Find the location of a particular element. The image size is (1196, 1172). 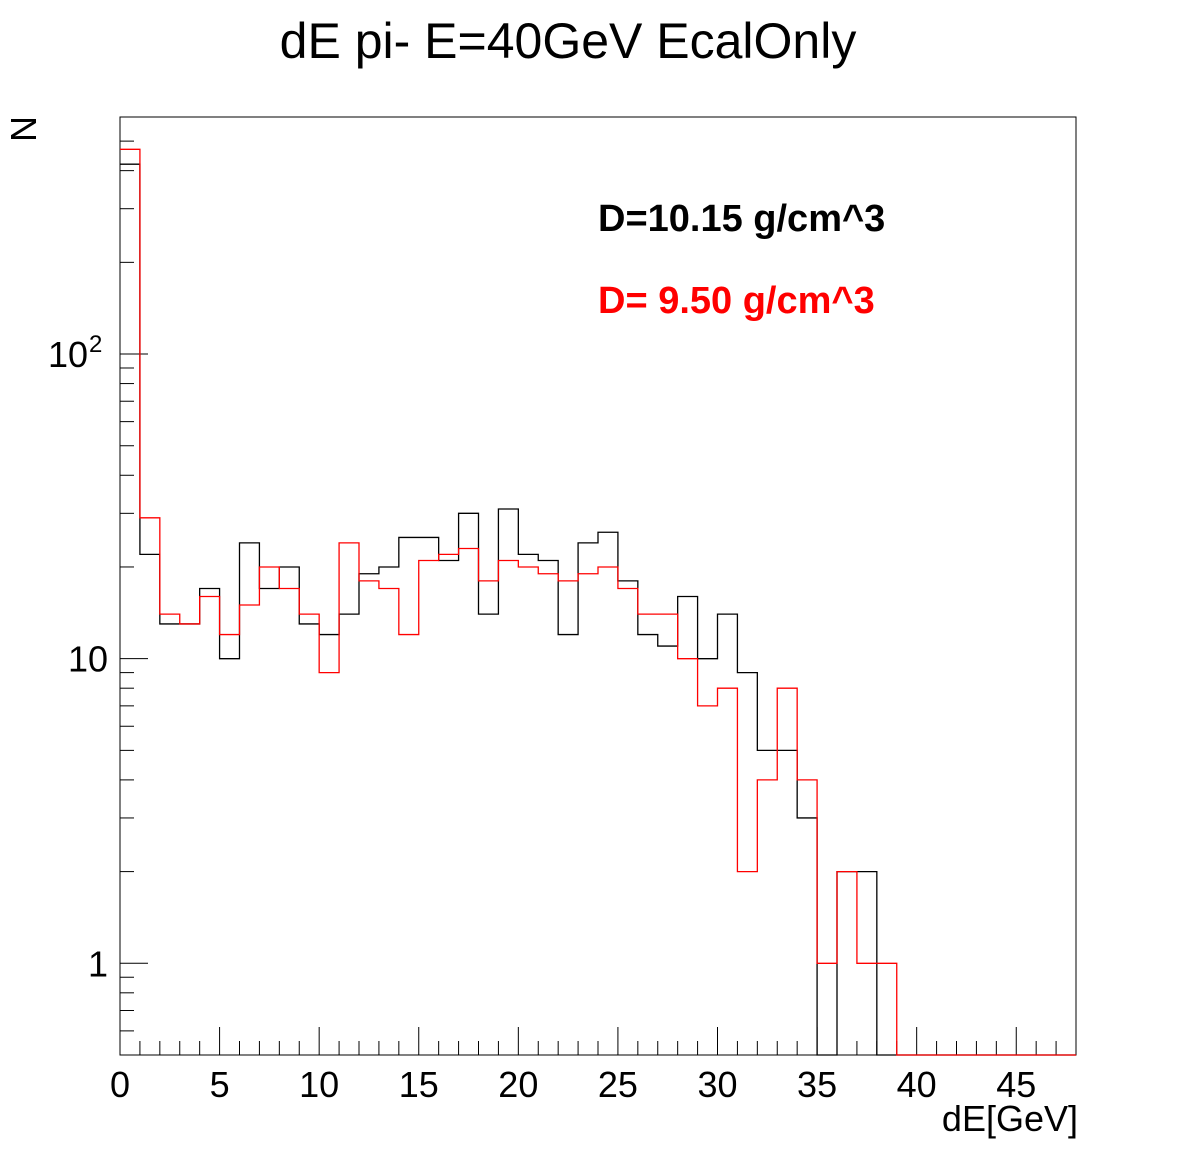

x-tick-label: 15 is located at coordinates (419, 1084).